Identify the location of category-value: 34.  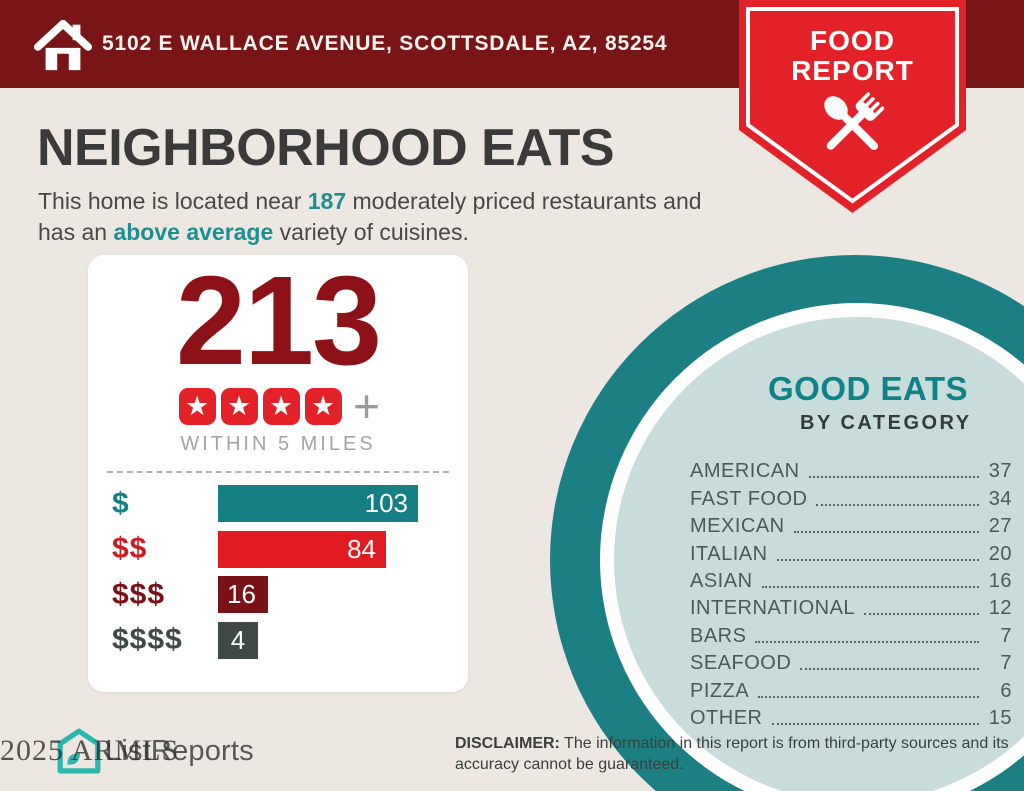
(1000, 498).